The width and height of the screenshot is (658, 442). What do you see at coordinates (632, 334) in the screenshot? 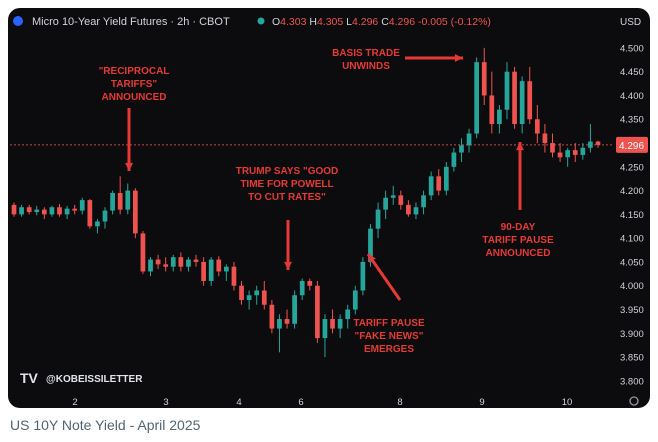
I see `y-tick-label: 3.900` at bounding box center [632, 334].